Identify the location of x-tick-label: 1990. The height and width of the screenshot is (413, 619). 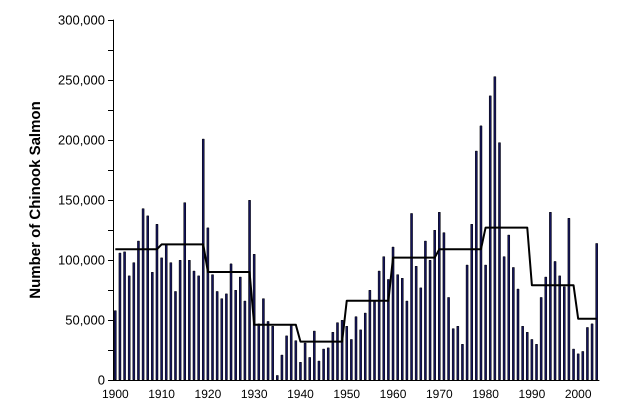
(532, 394).